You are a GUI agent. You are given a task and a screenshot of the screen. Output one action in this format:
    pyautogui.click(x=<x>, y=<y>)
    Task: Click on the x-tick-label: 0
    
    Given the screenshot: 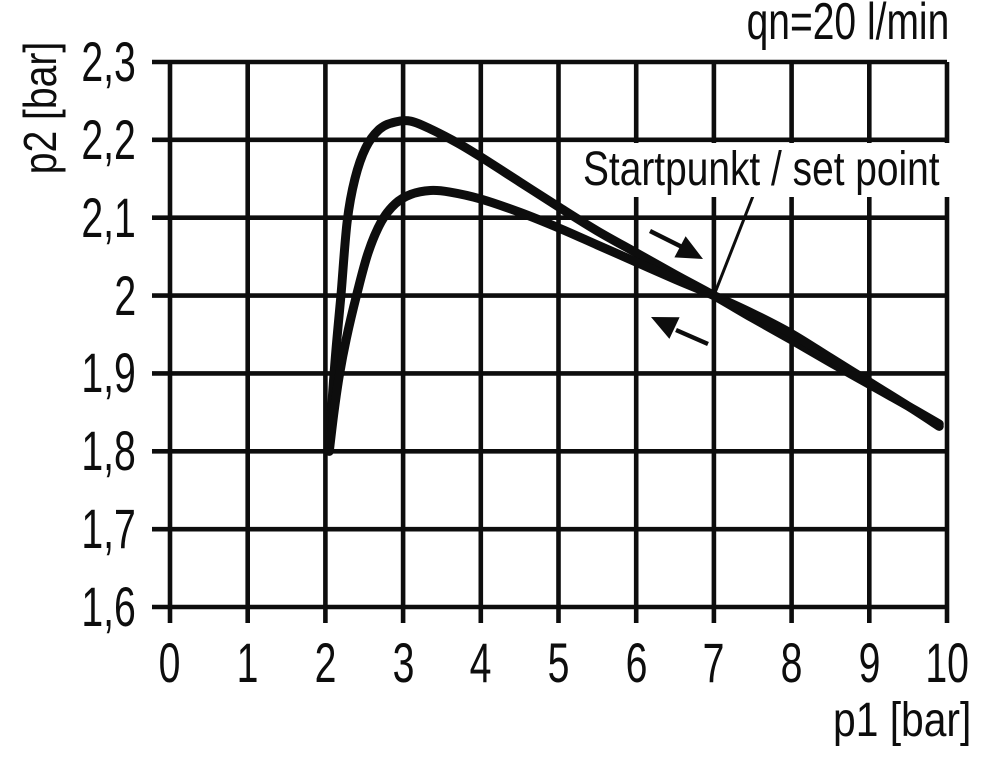 What is the action you would take?
    pyautogui.click(x=170, y=662)
    